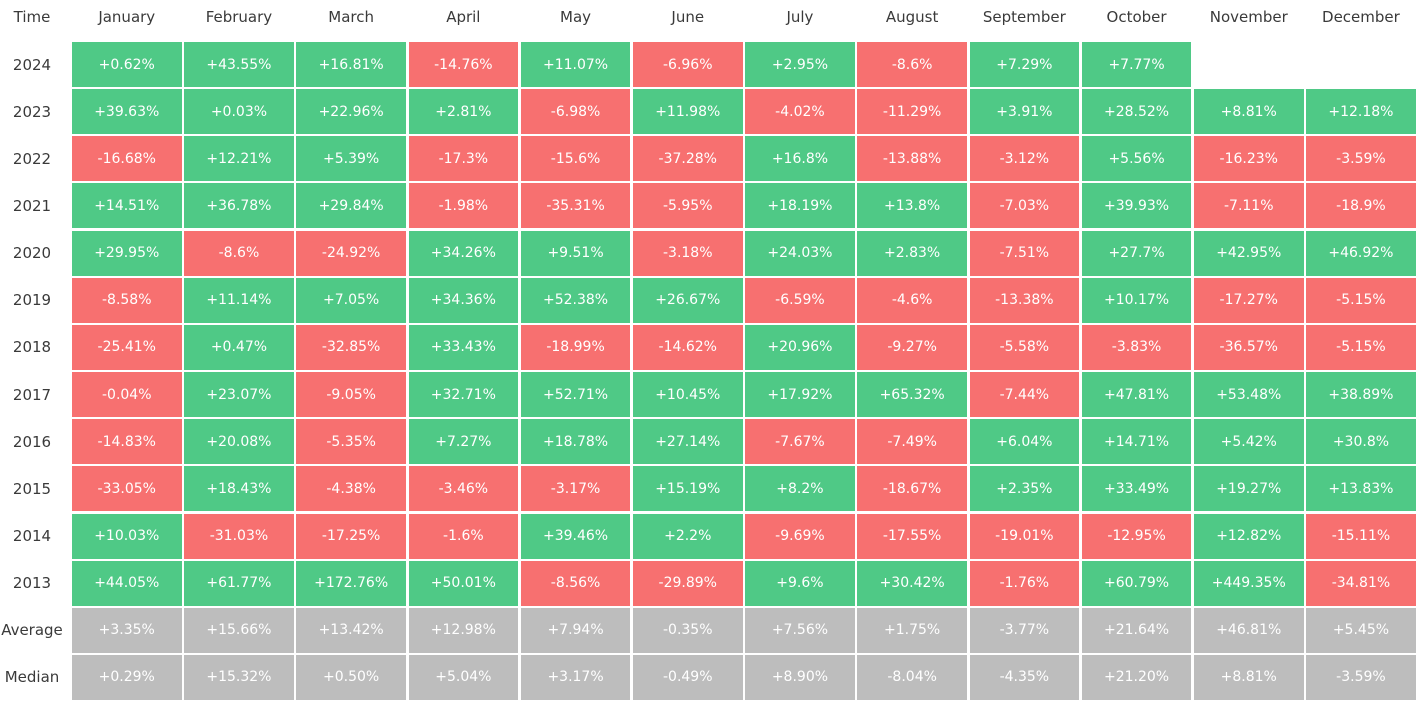 The width and height of the screenshot is (1420, 707). I want to click on return-cell: -3.18%, so click(688, 253).